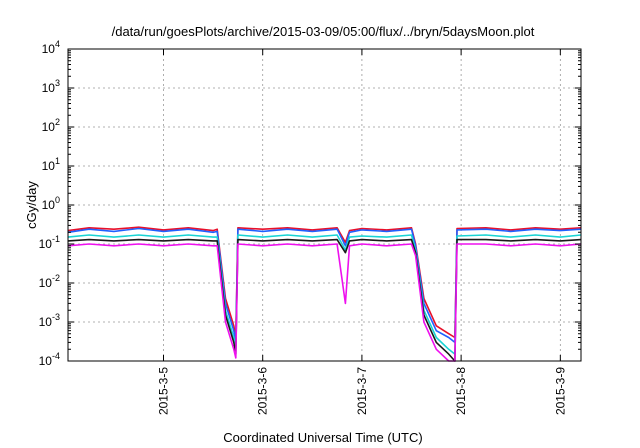  What do you see at coordinates (31, 205) in the screenshot?
I see `y-axis-label: cGy/day` at bounding box center [31, 205].